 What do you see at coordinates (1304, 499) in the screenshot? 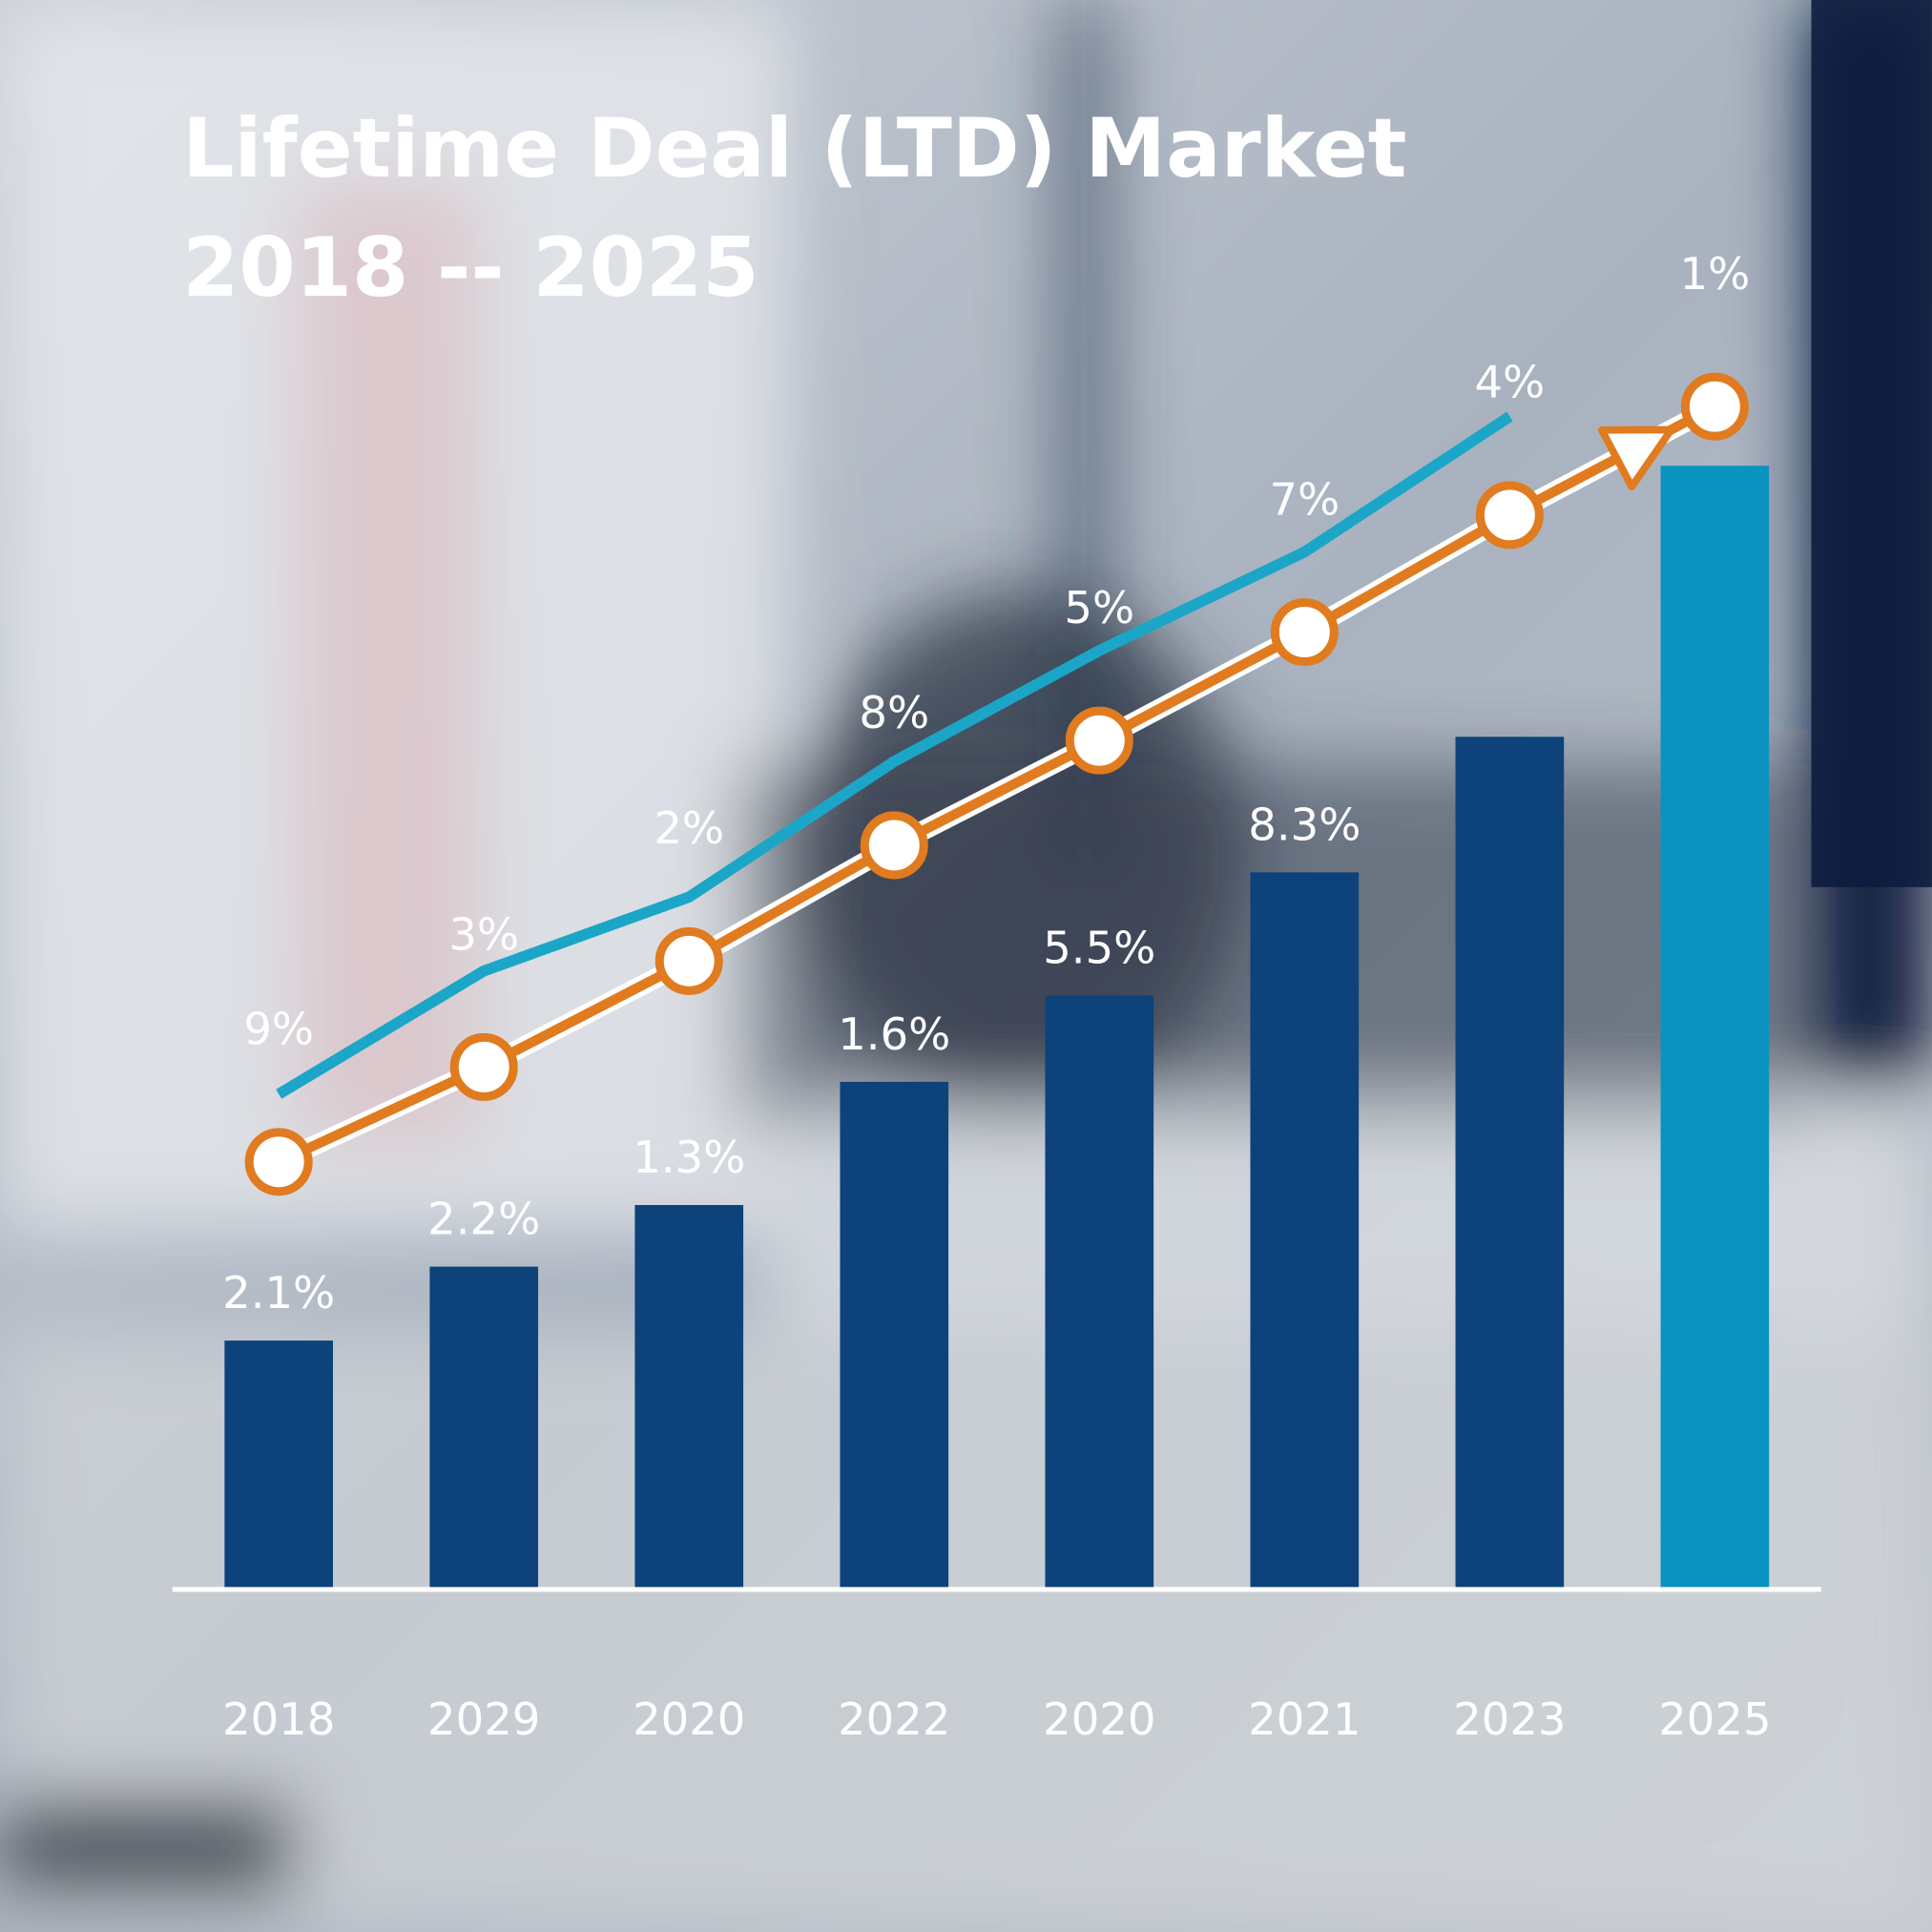
I see `line-label: 7%` at bounding box center [1304, 499].